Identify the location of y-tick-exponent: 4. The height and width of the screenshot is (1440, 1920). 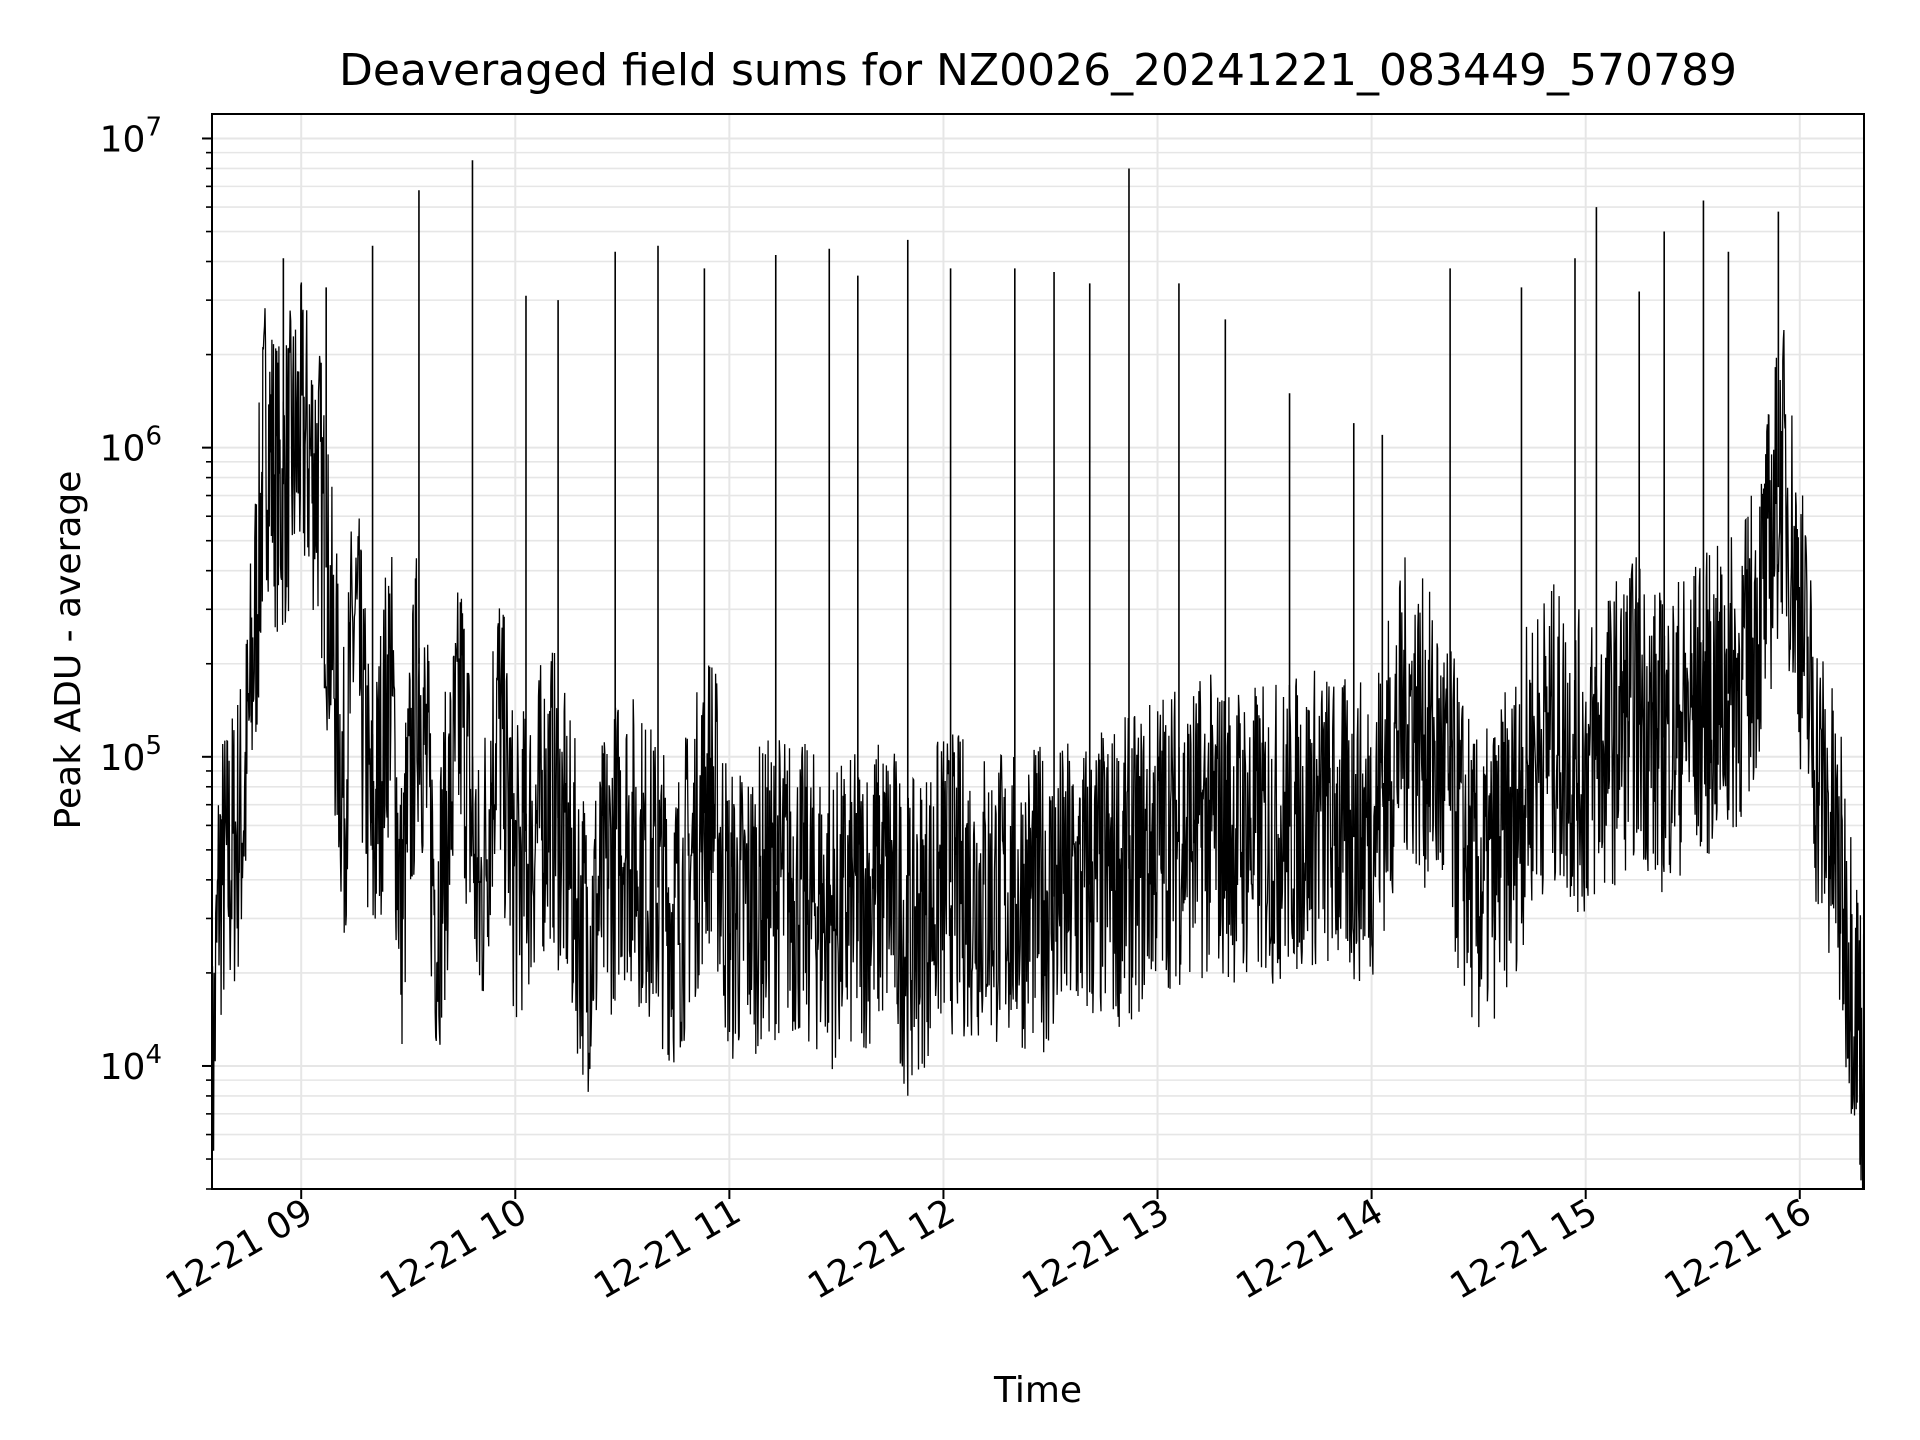
(153, 1055).